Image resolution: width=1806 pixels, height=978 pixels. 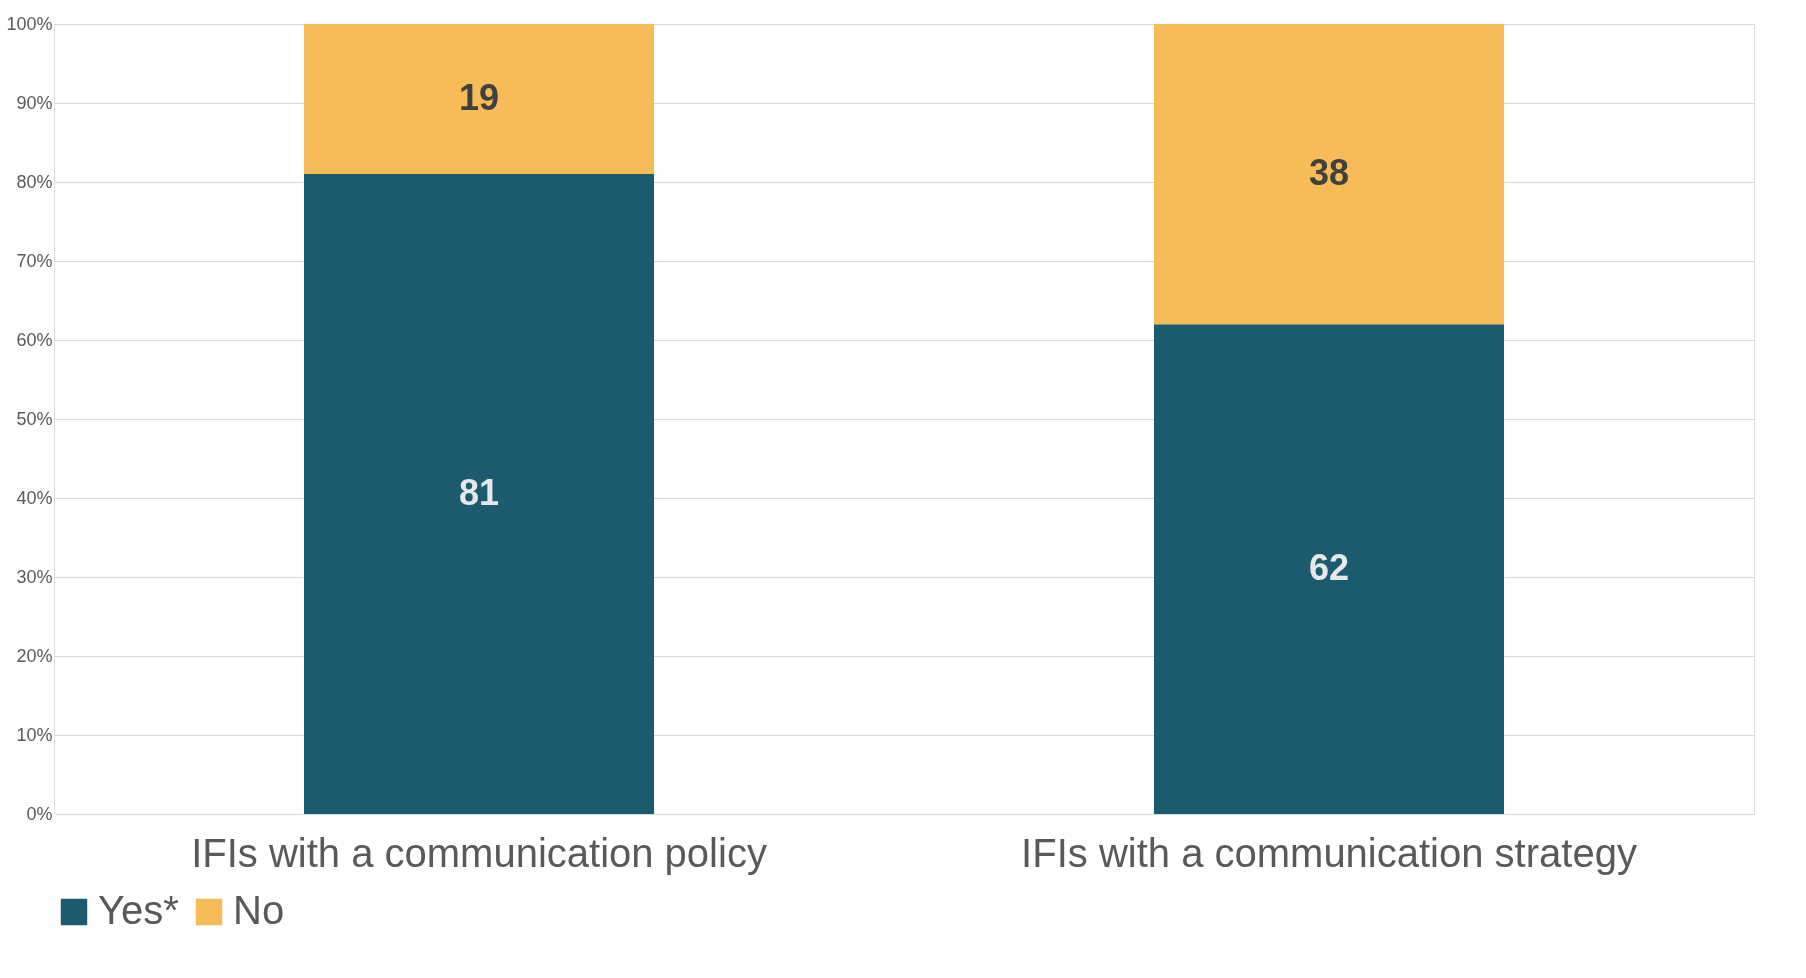 What do you see at coordinates (1329, 852) in the screenshot?
I see `x-tick-label: IFIs with a communication strategy` at bounding box center [1329, 852].